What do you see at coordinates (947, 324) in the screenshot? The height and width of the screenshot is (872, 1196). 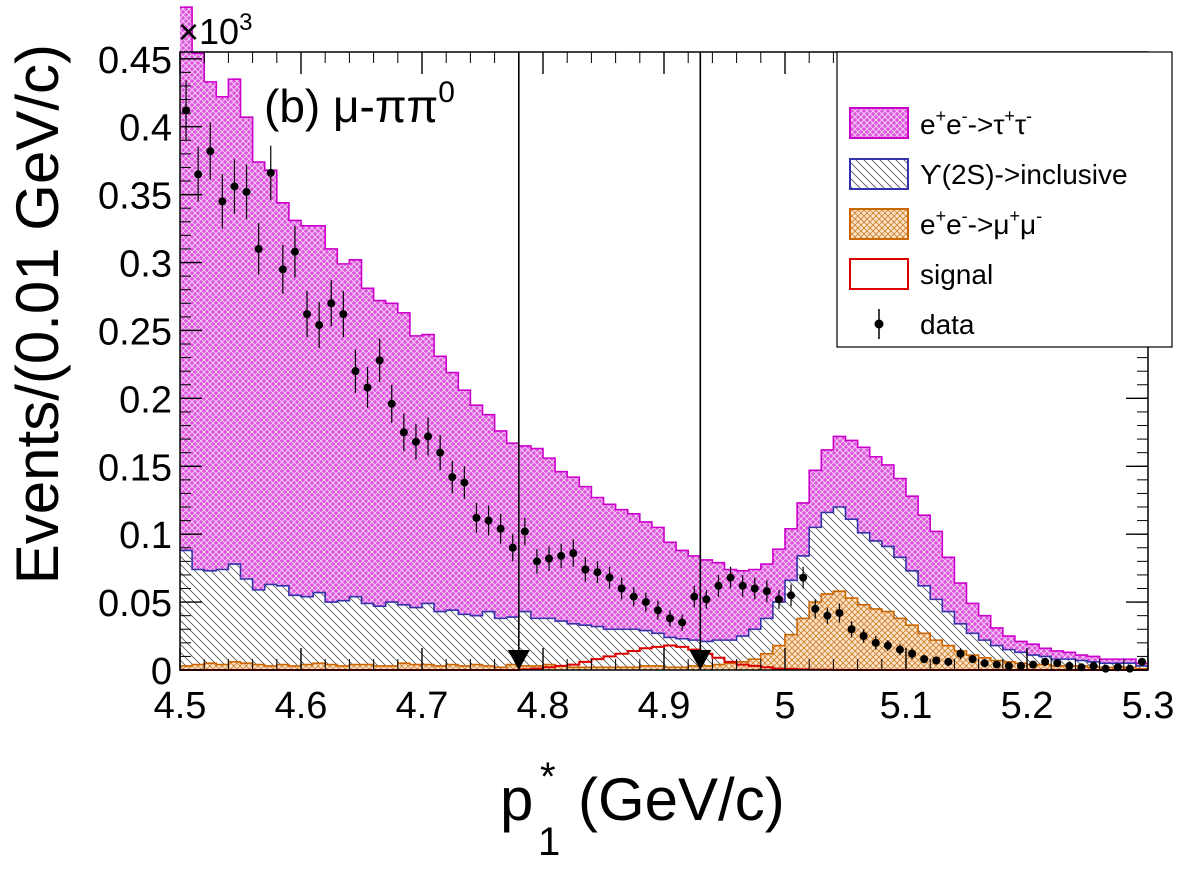 I see `legend-label-data: data` at bounding box center [947, 324].